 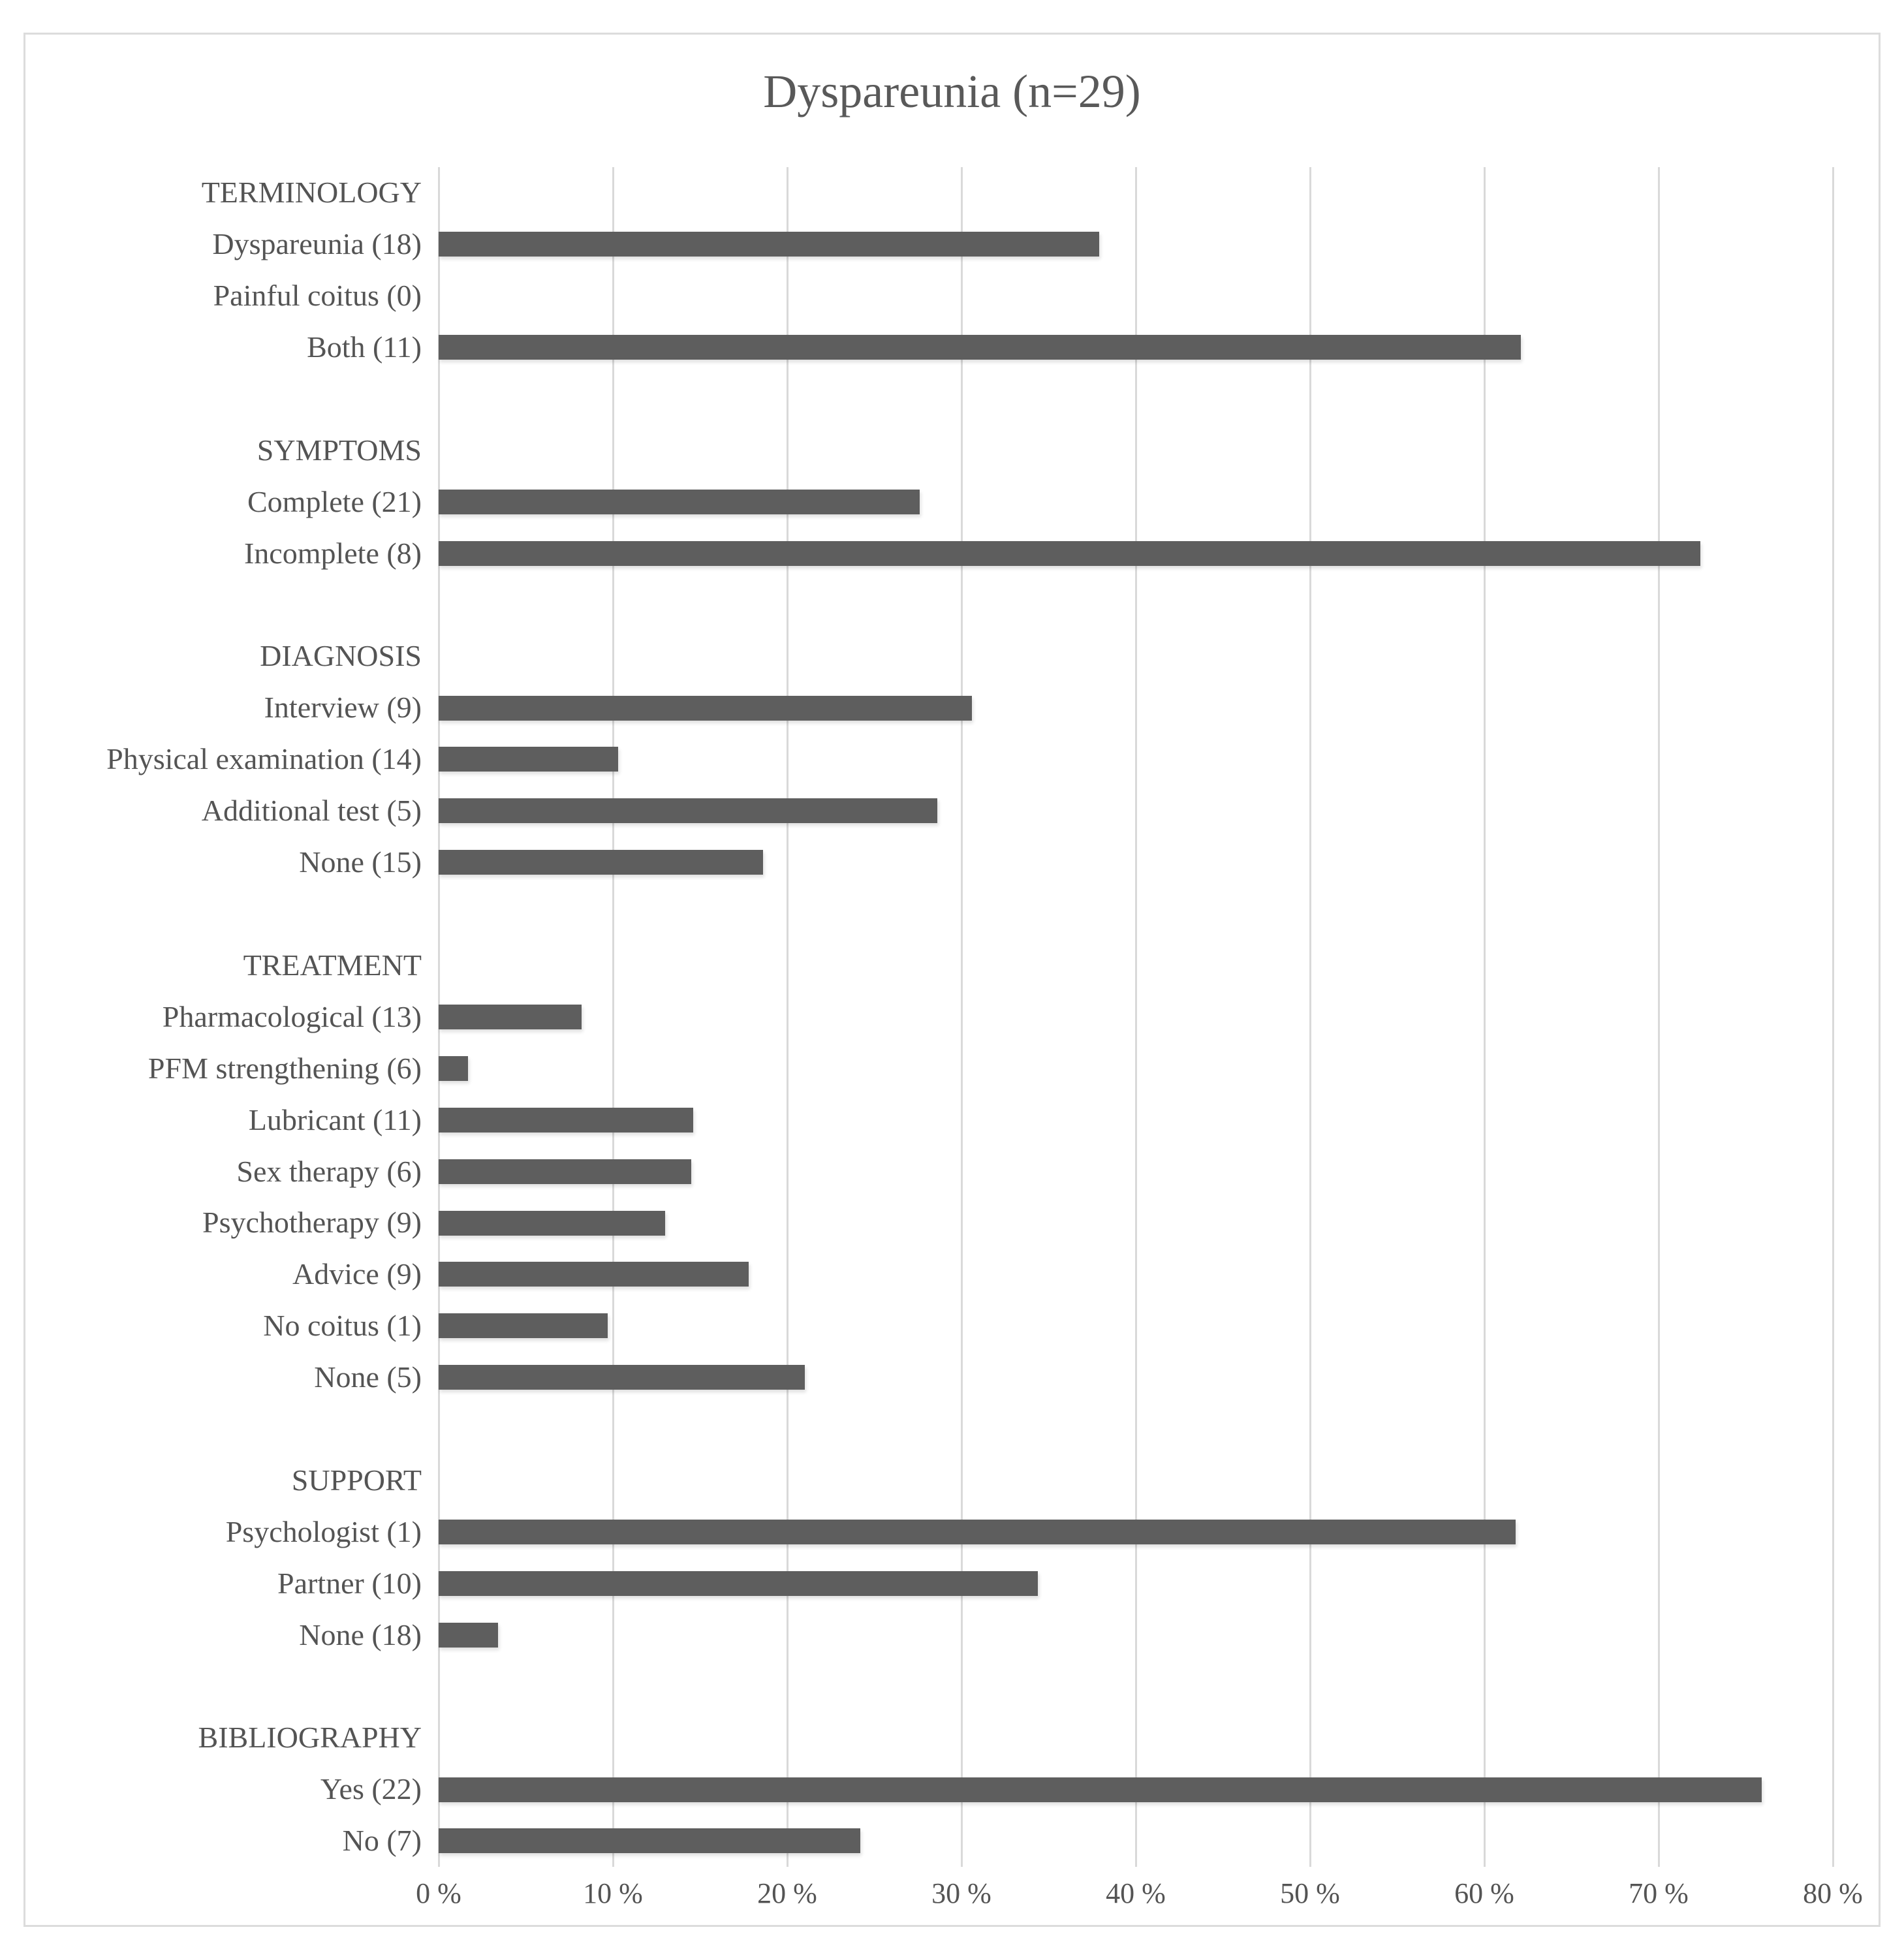 I want to click on category-label: Physical examination (14), so click(x=264, y=759).